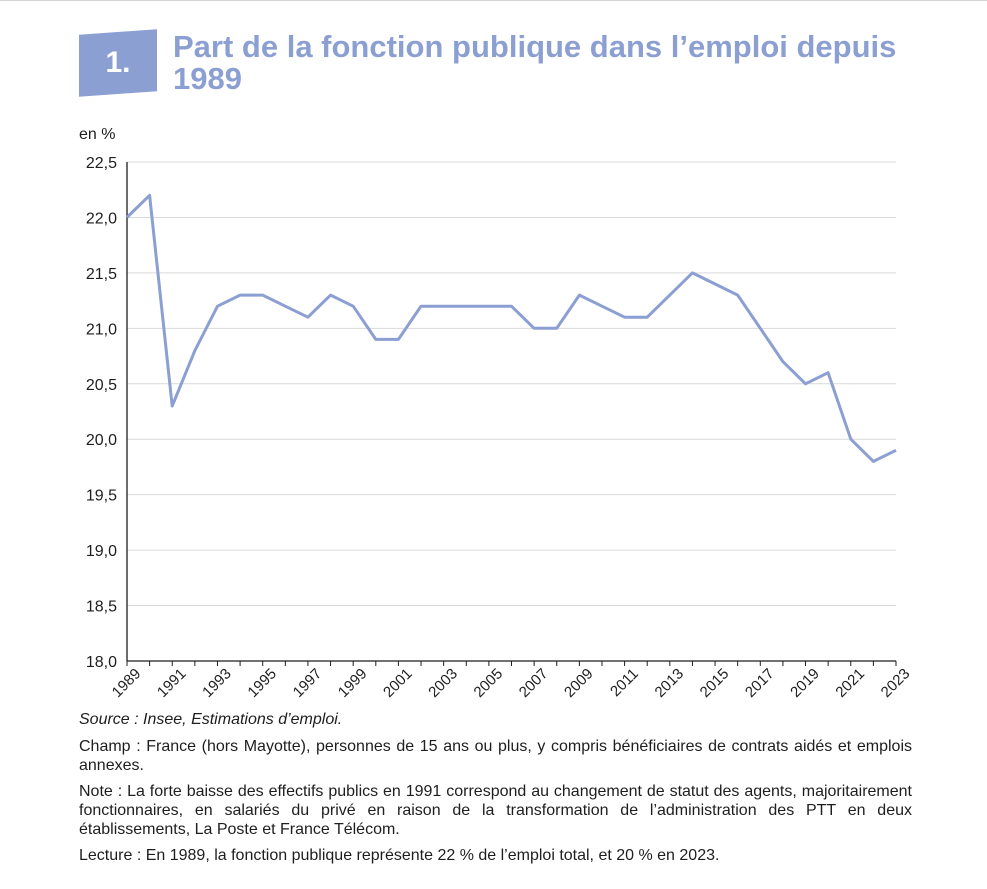 This screenshot has height=889, width=987. I want to click on source-note: Source : Insee, Estimations d’emploi., so click(211, 719).